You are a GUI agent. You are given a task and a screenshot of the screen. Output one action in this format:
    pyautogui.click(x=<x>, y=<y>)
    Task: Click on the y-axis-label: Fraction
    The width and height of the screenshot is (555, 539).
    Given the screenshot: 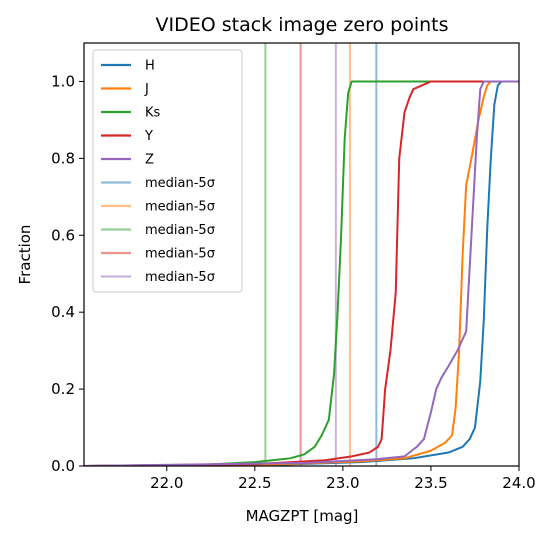 What is the action you would take?
    pyautogui.click(x=25, y=255)
    